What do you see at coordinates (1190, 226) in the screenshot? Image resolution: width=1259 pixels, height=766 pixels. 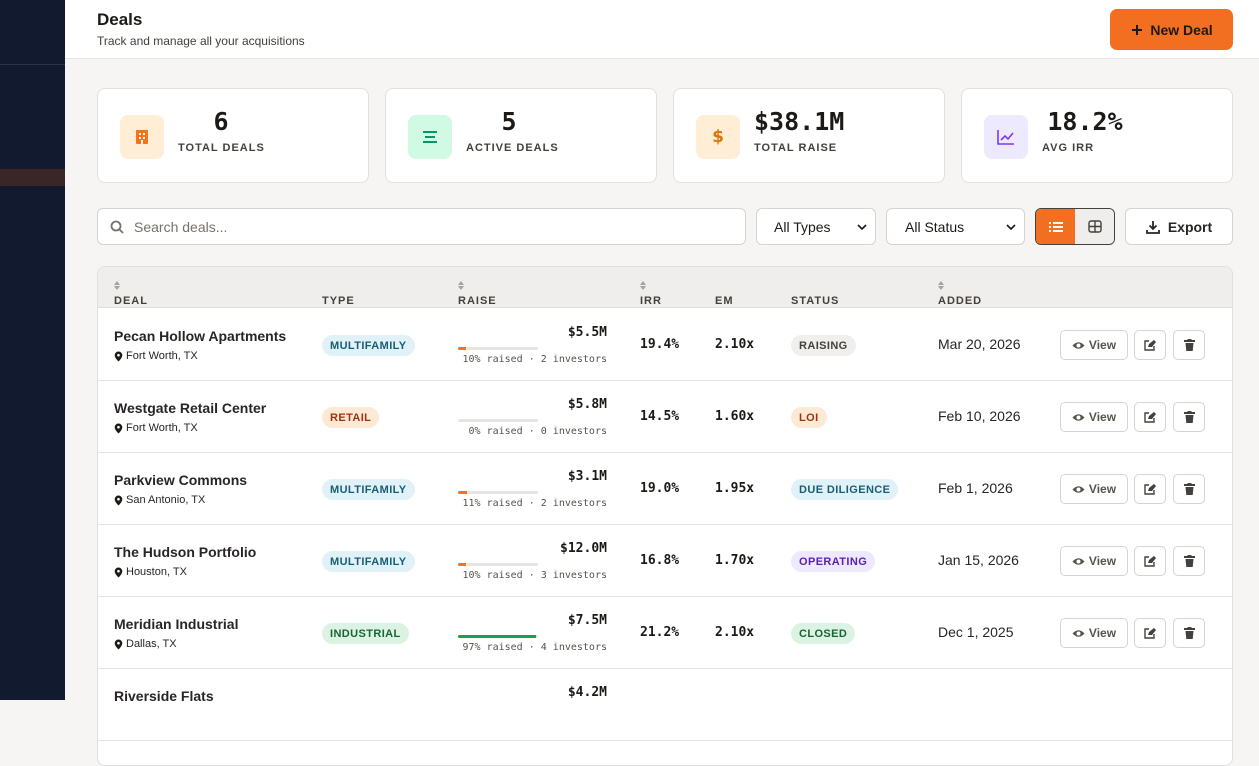 I see `button-label: Export` at bounding box center [1190, 226].